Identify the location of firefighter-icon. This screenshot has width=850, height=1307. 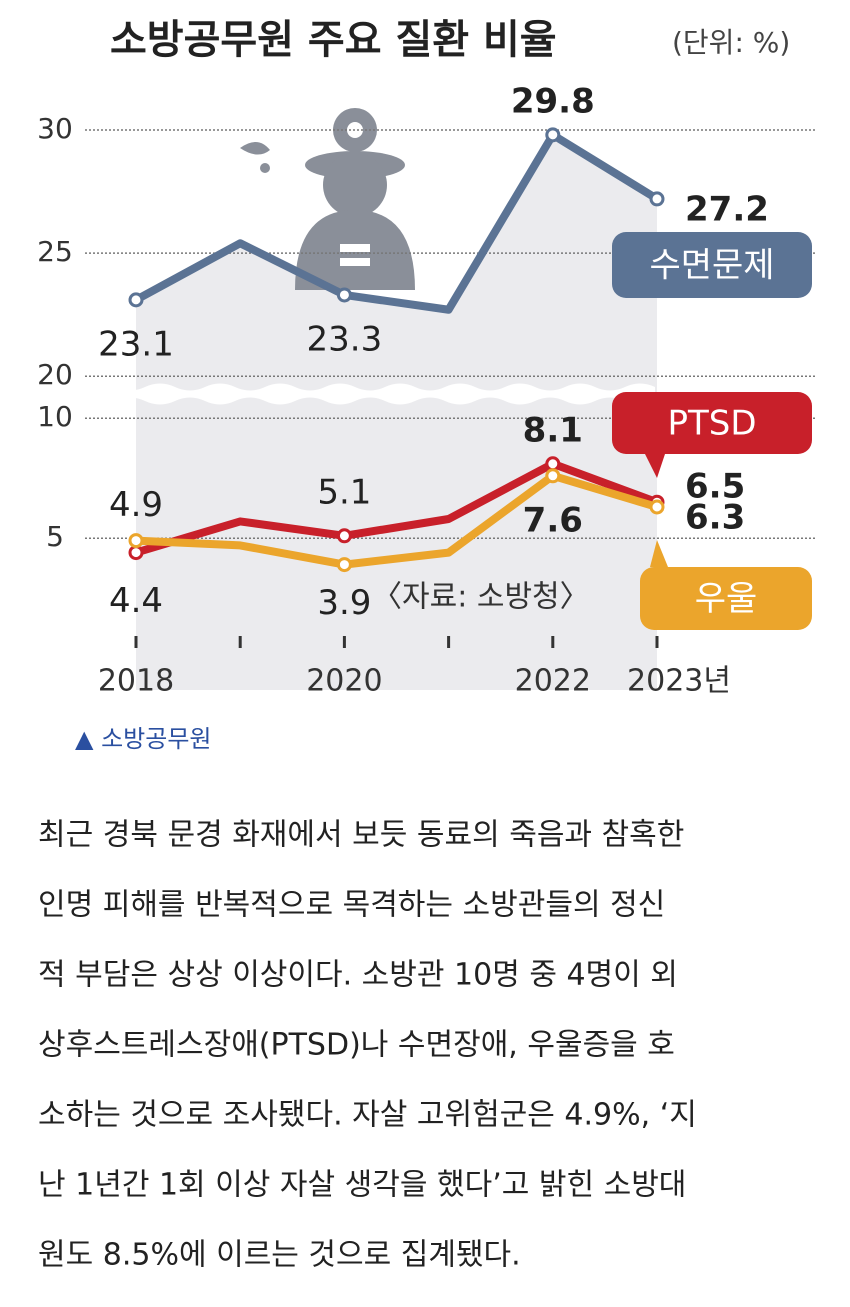
(327, 199).